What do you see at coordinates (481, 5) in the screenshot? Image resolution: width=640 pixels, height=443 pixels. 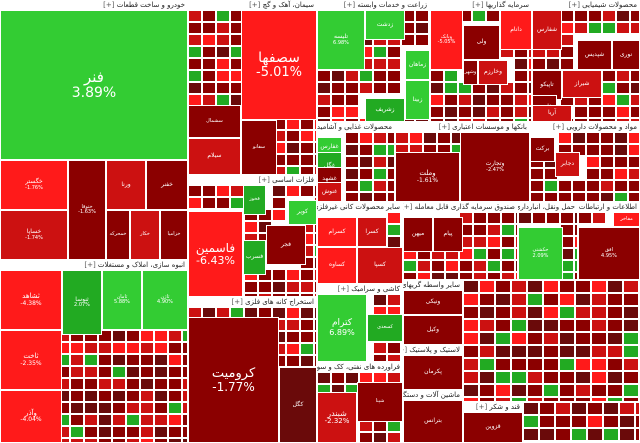 I see `sector-title: سرمایه گذاریها [+]` at bounding box center [481, 5].